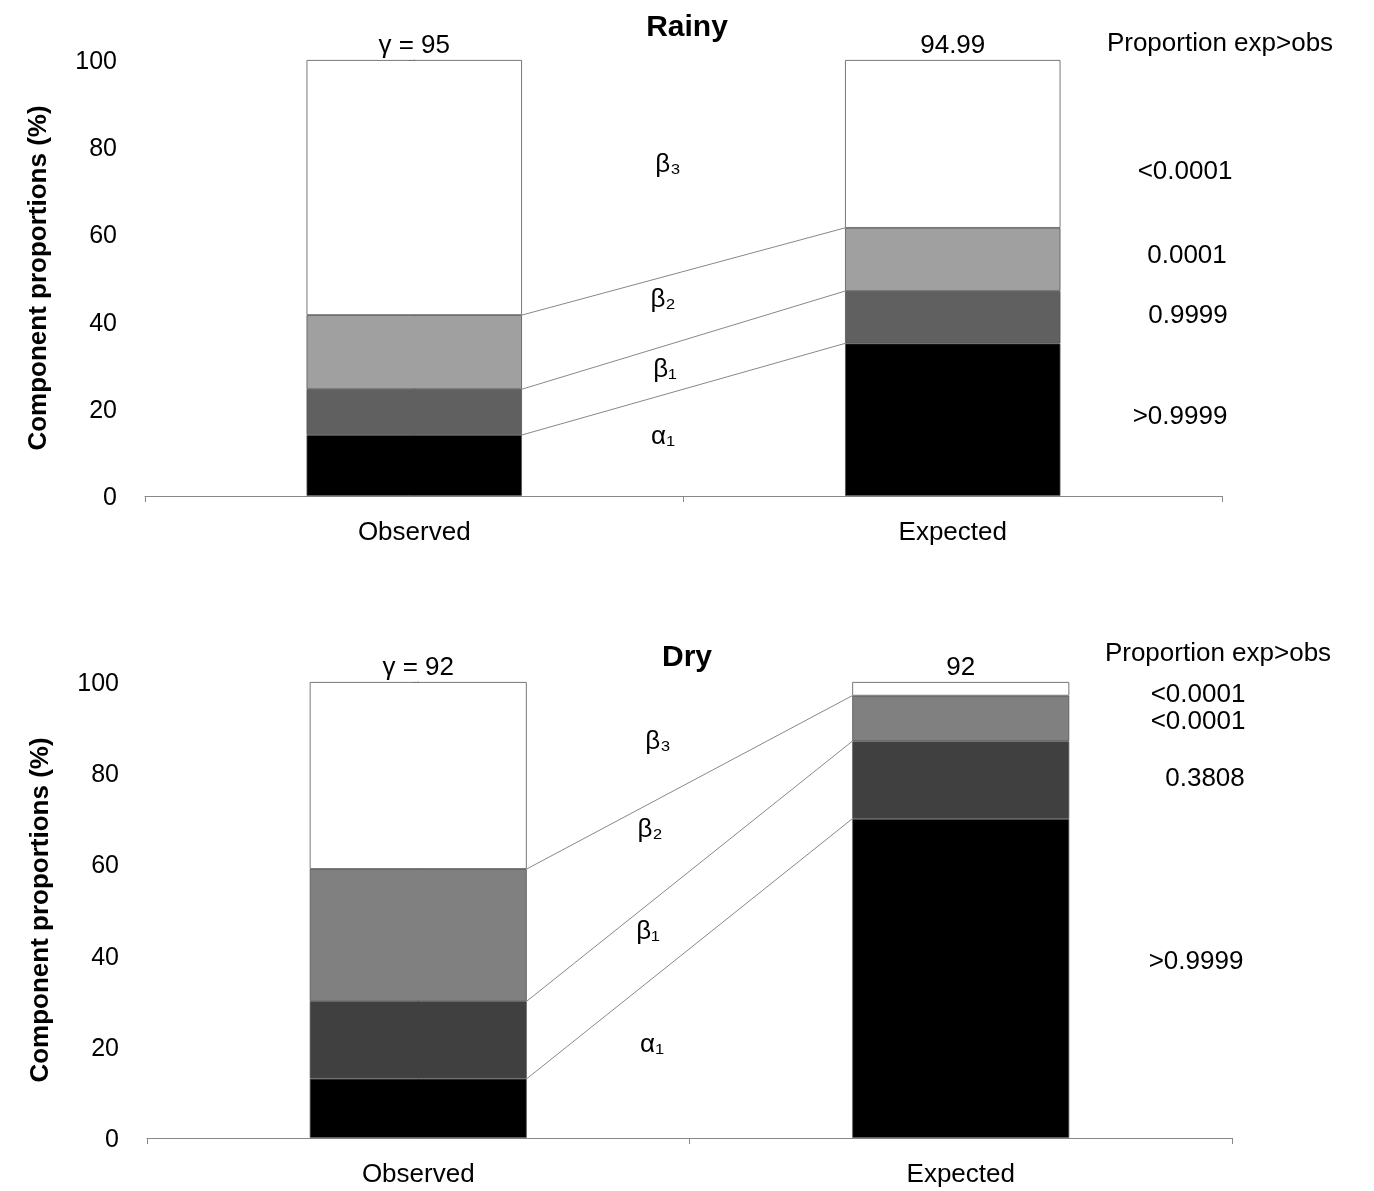  Describe the element at coordinates (687, 655) in the screenshot. I see `chart-title: Dry` at that location.